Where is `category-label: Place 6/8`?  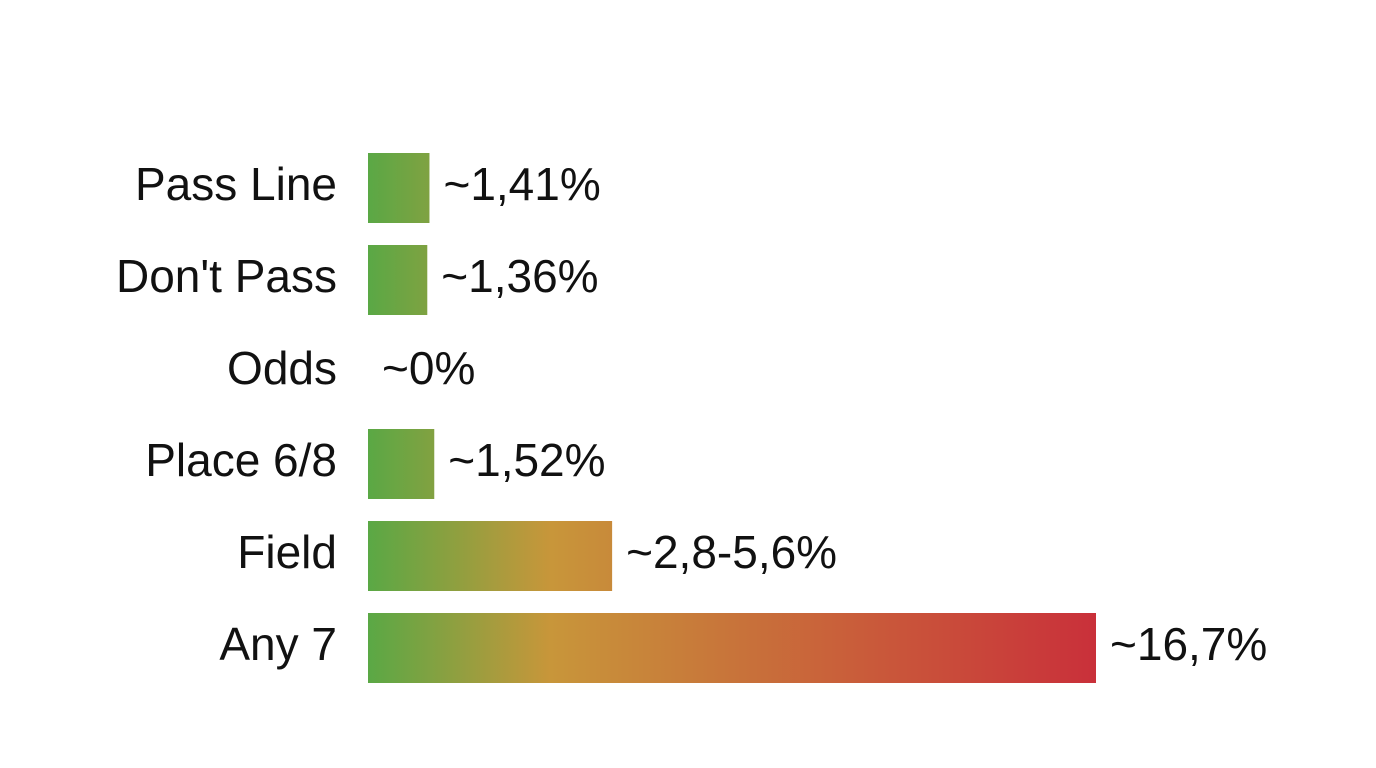 category-label: Place 6/8 is located at coordinates (241, 460).